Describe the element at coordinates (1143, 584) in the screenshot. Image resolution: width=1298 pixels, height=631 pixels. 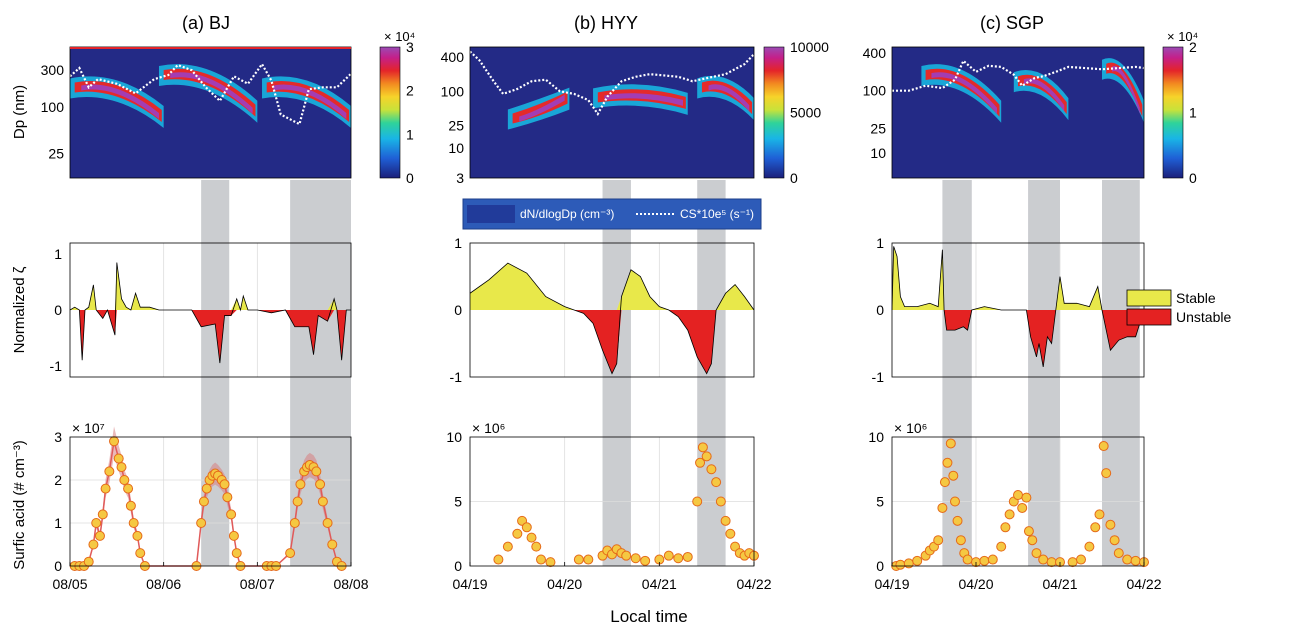
I see `x-tick-sgp-3: 04/22` at that location.